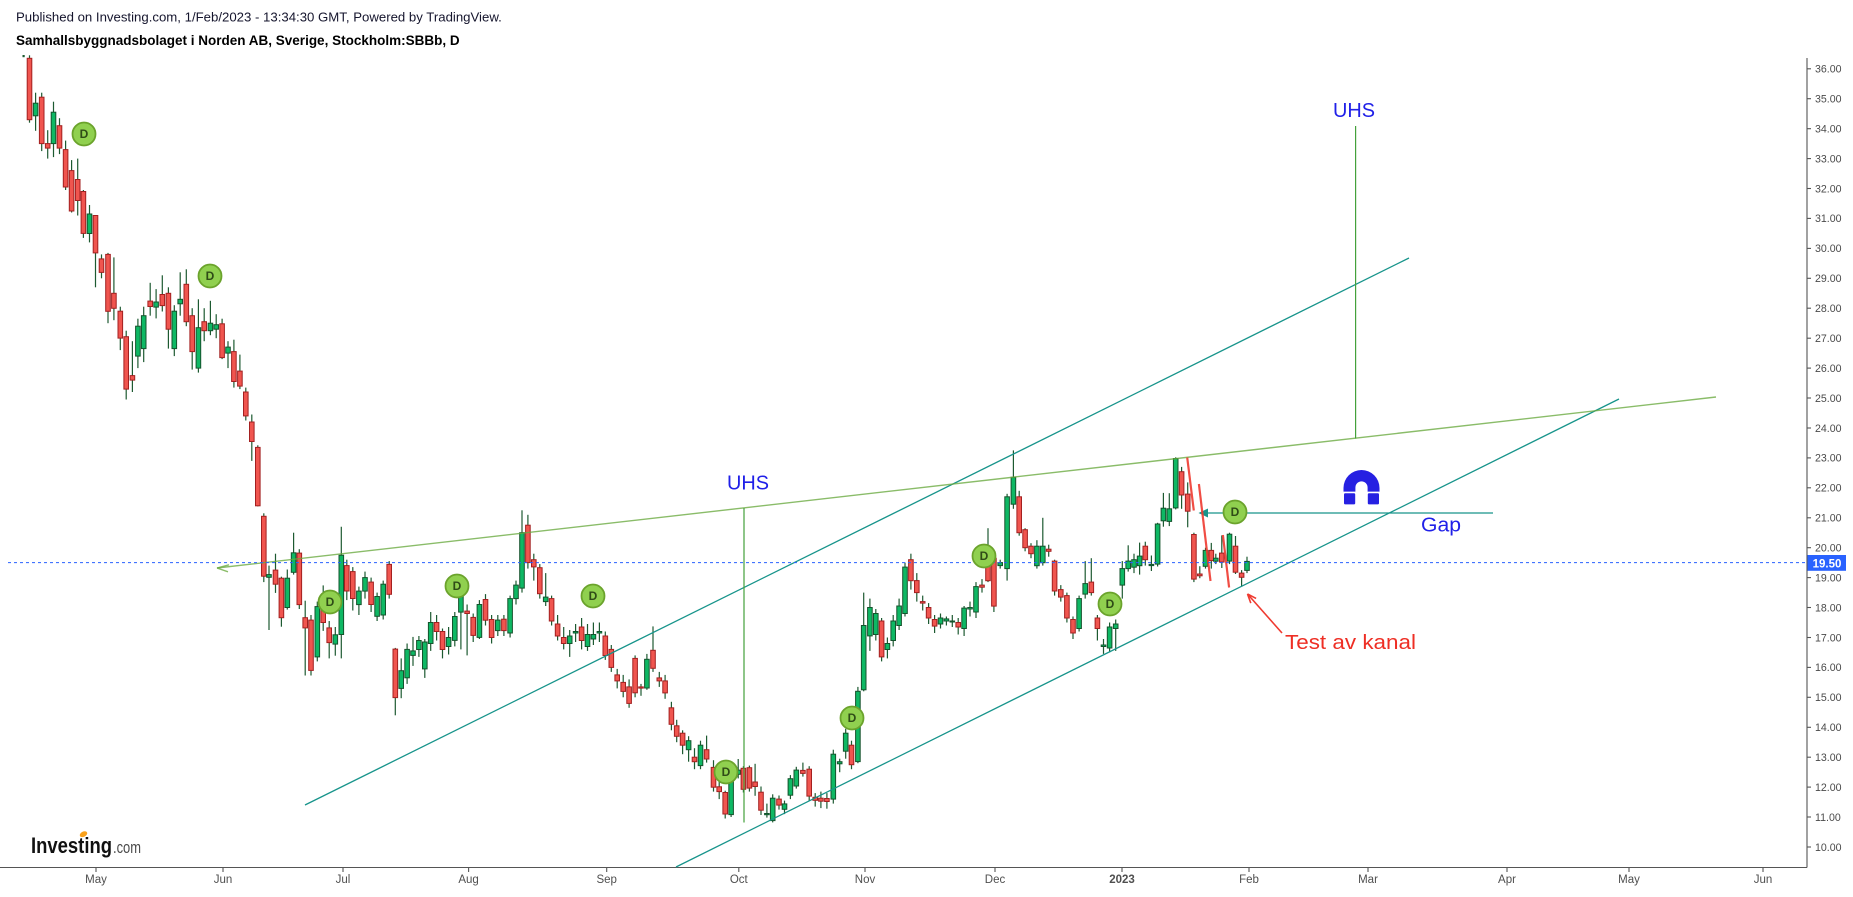  Describe the element at coordinates (1828, 758) in the screenshot. I see `svg-text: 13.00` at that location.